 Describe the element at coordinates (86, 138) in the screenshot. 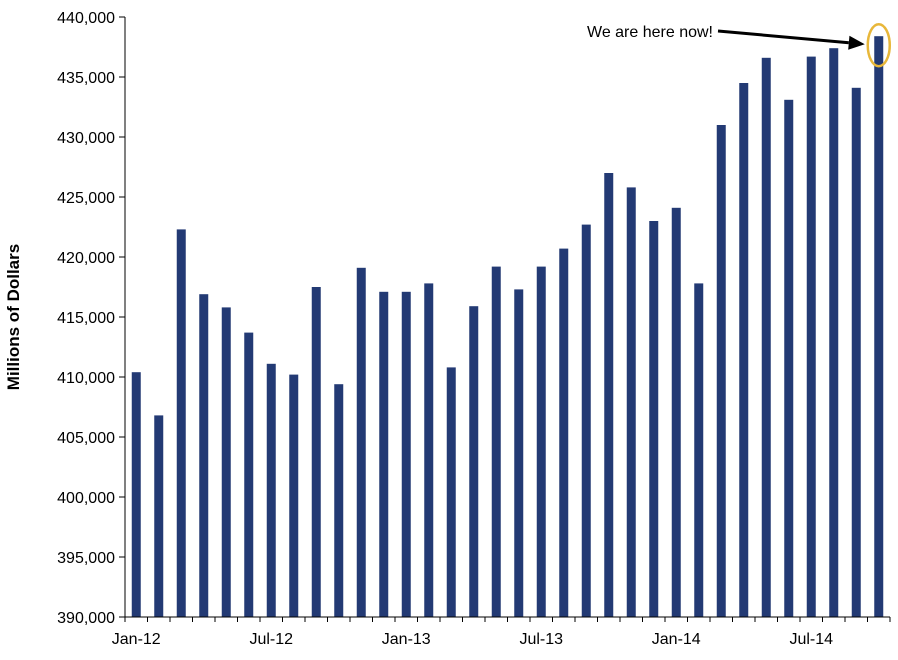

I see `y-tick-label: 430,000` at that location.